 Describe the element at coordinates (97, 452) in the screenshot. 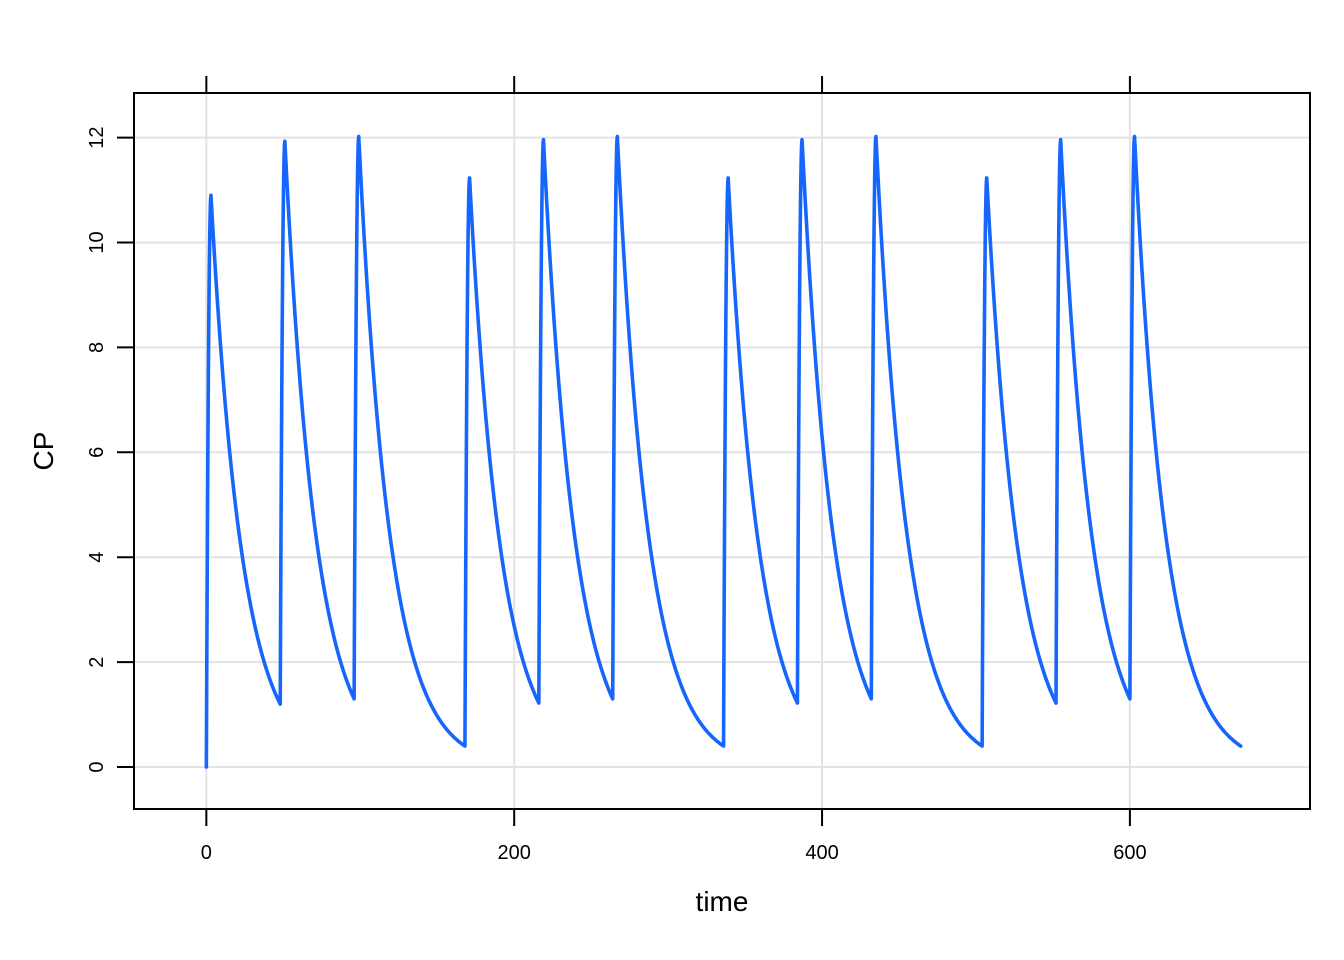

I see `y-tick-label: 6` at that location.